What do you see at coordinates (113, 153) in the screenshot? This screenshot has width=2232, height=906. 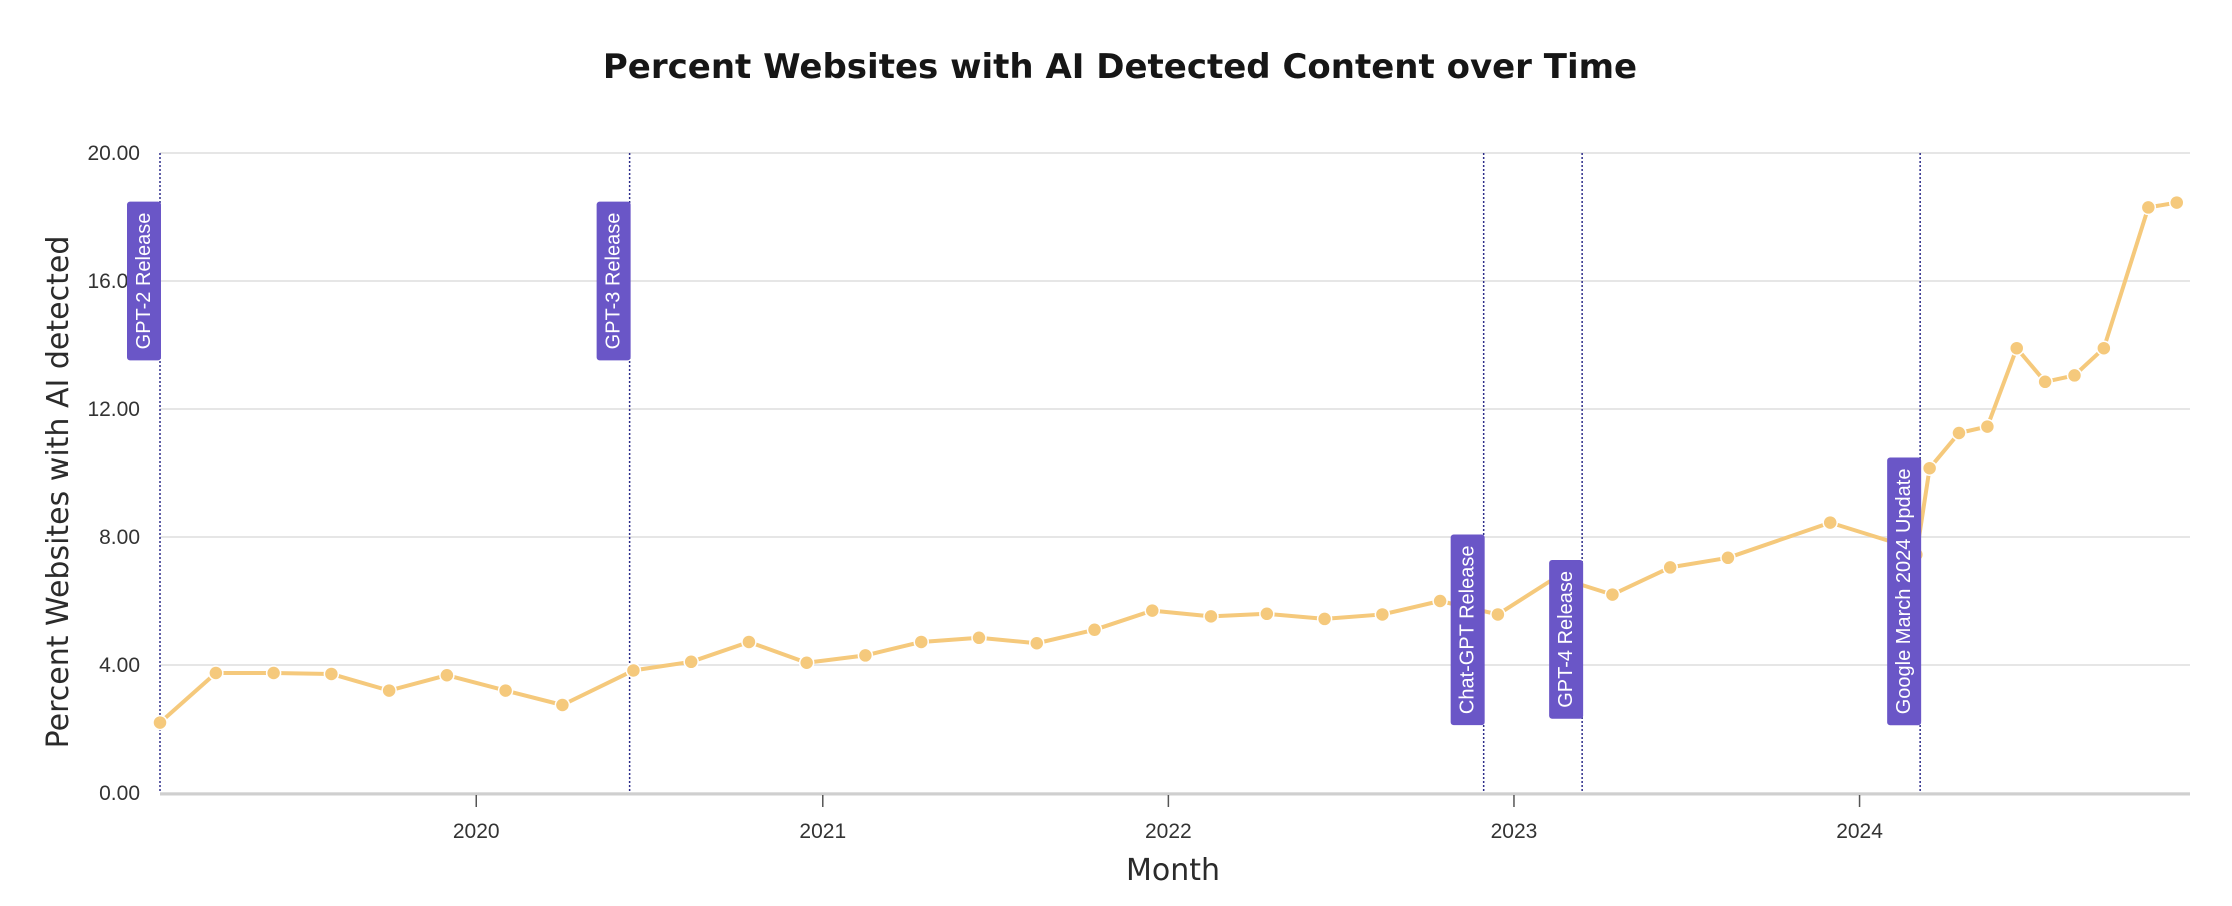 I see `y-tick-label: 20.00` at bounding box center [113, 153].